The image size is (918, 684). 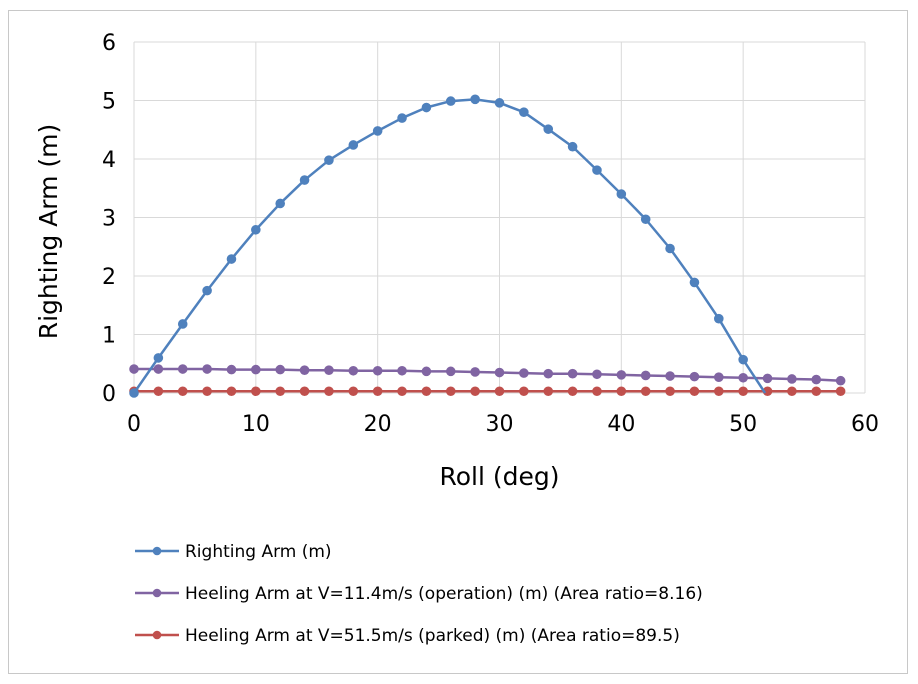 I want to click on y-tick-label: 0, so click(x=109, y=394).